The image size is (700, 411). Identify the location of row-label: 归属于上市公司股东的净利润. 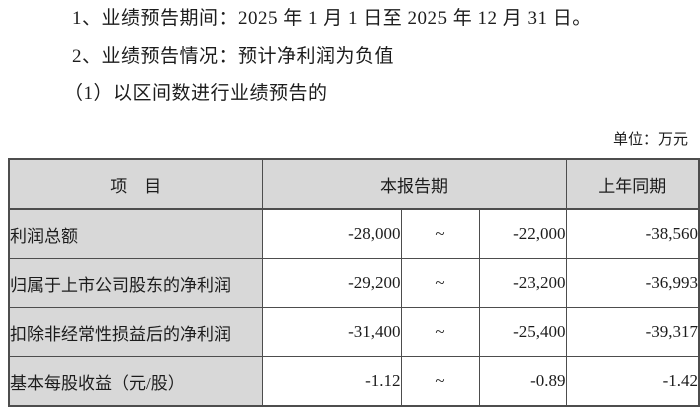
(135, 283).